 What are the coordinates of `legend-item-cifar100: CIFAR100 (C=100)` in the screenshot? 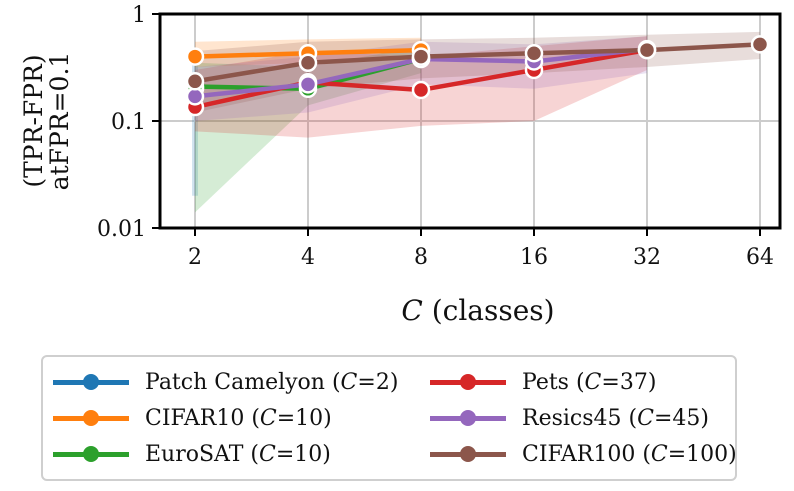 It's located at (583, 454).